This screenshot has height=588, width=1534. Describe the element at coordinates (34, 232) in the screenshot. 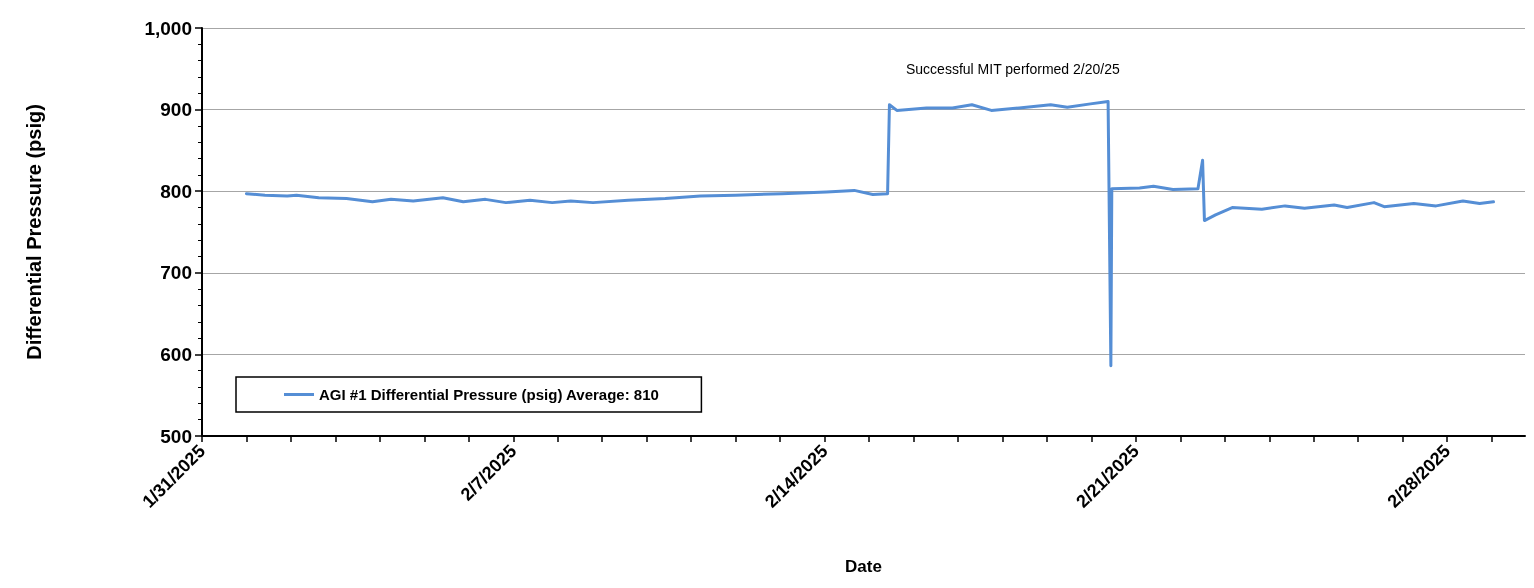

I see `y-axis-title: Differential Pressure (psig)` at that location.